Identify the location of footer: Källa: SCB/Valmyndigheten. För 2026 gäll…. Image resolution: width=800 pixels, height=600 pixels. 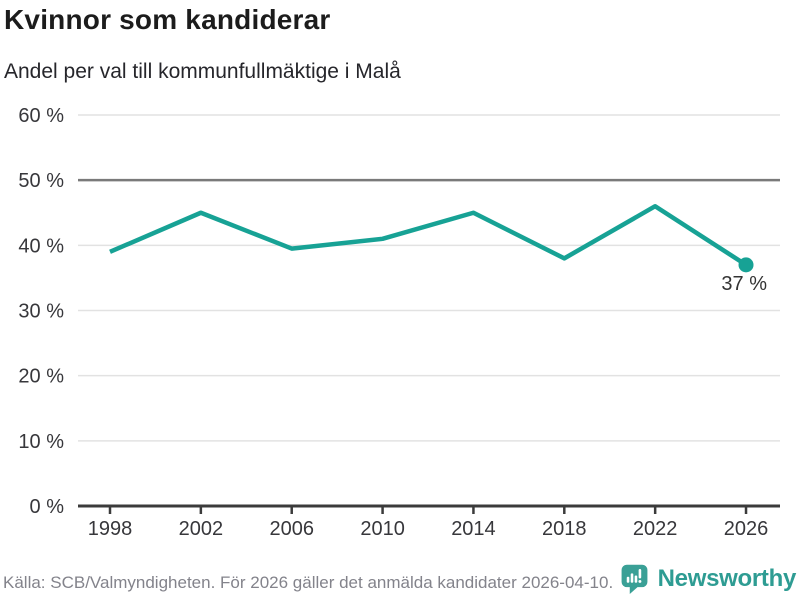
(400, 580).